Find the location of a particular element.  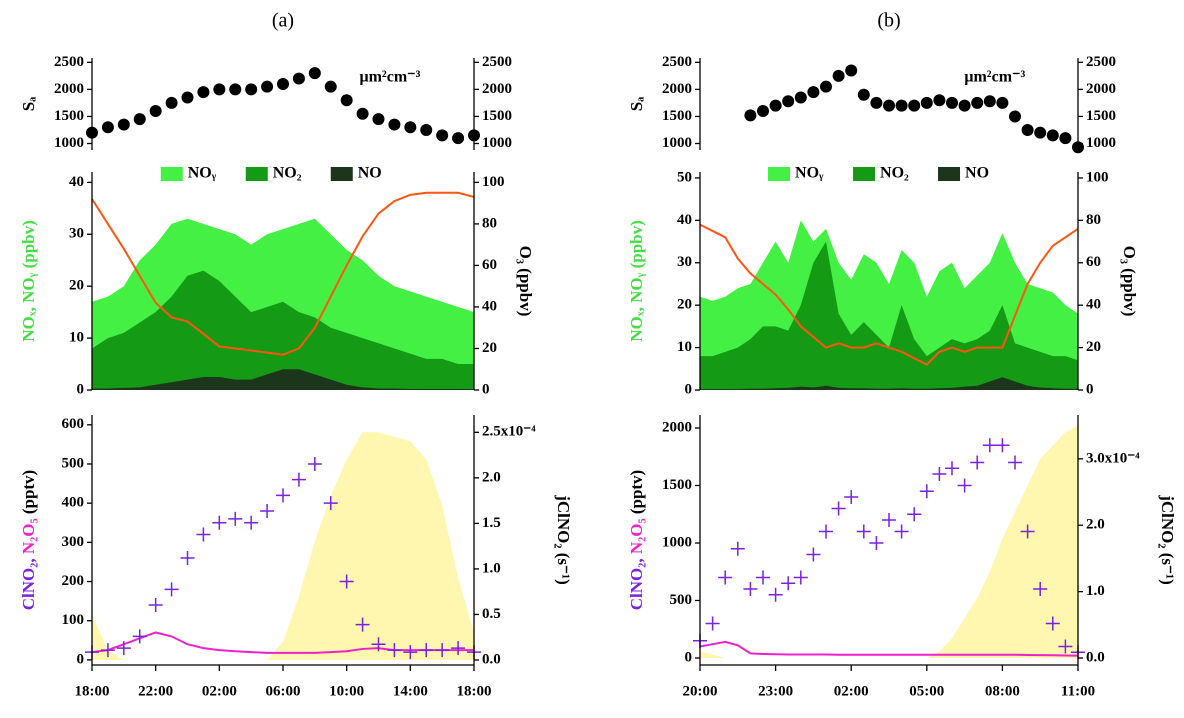

y-tick-label: 0 is located at coordinates (689, 657).